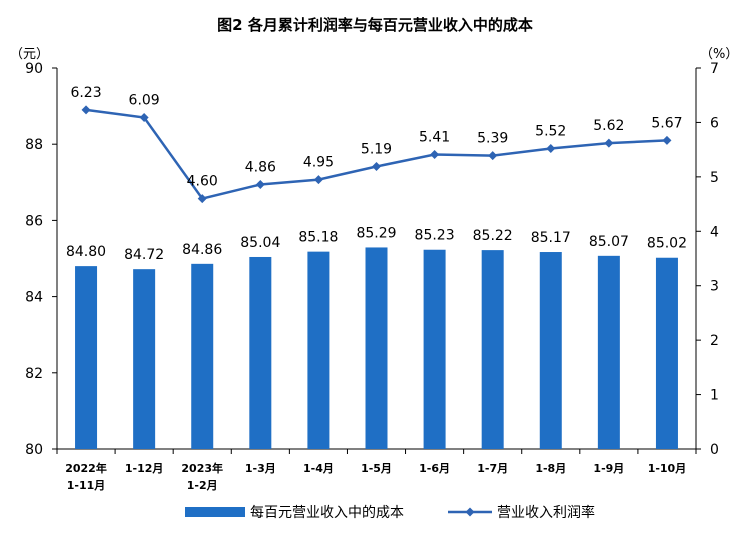 The height and width of the screenshot is (536, 750). I want to click on left-tick-label: 86, so click(34, 221).